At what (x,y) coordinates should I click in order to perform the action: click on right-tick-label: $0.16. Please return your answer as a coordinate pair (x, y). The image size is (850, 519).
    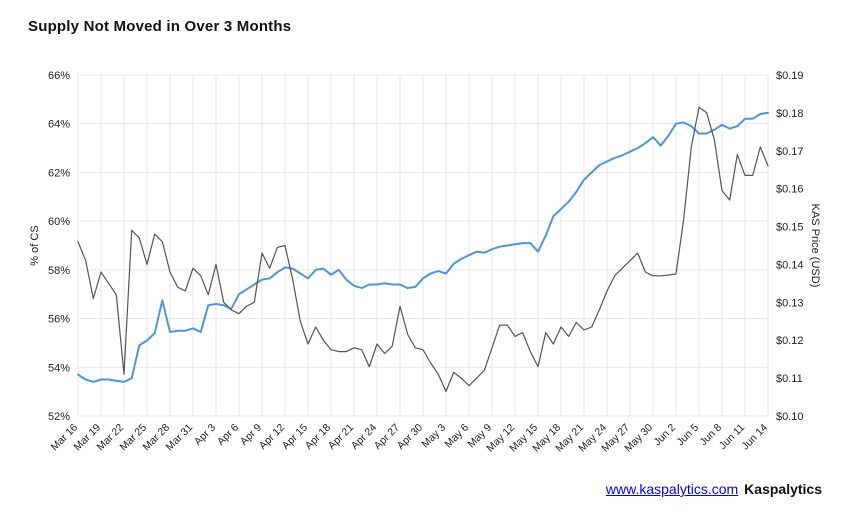
    Looking at the image, I should click on (790, 190).